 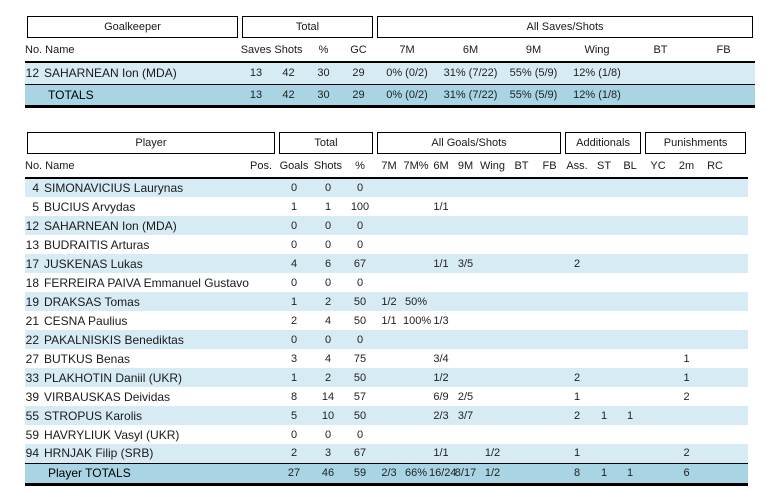 I want to click on stat-cell: 50, so click(x=360, y=377).